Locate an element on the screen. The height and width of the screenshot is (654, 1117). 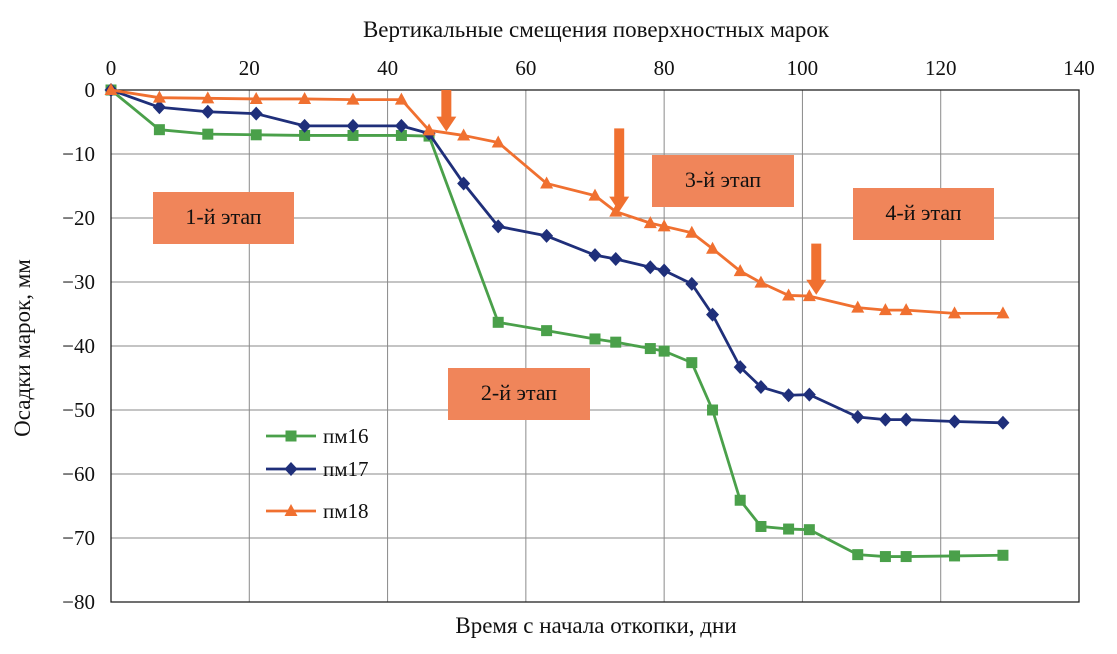
y-tick-label: −20 is located at coordinates (78, 218).